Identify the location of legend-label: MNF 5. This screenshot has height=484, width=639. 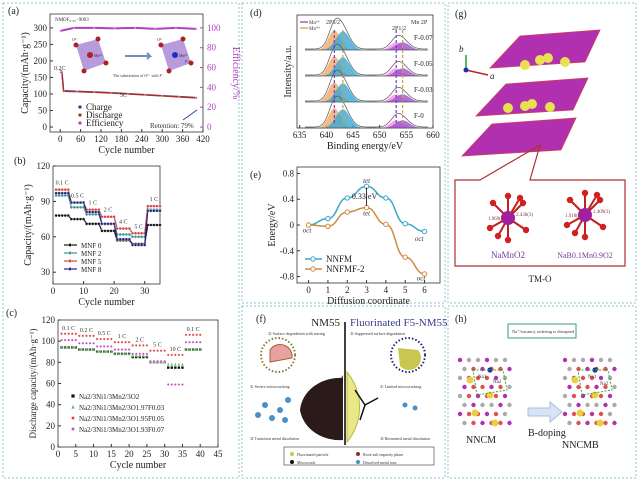
(91, 262).